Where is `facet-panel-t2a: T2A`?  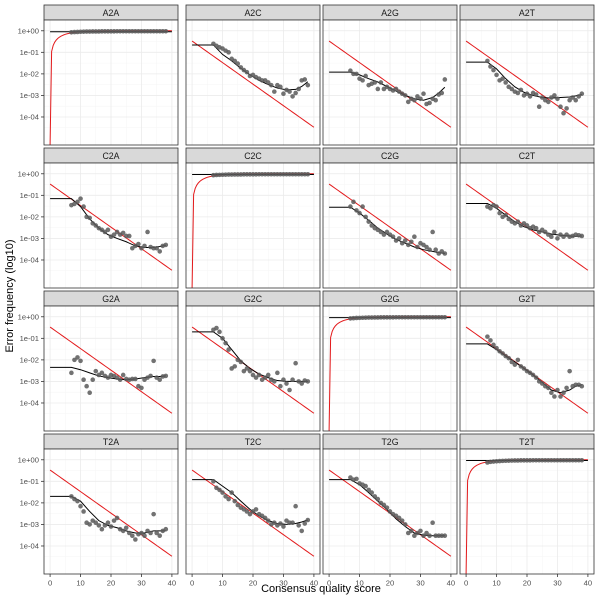
facet-panel-t2a: T2A is located at coordinates (111, 504).